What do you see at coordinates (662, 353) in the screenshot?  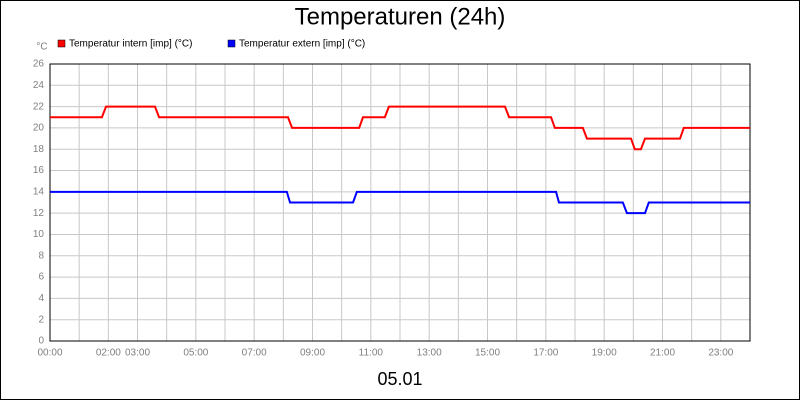 I see `x-tick-label: 21:00` at bounding box center [662, 353].